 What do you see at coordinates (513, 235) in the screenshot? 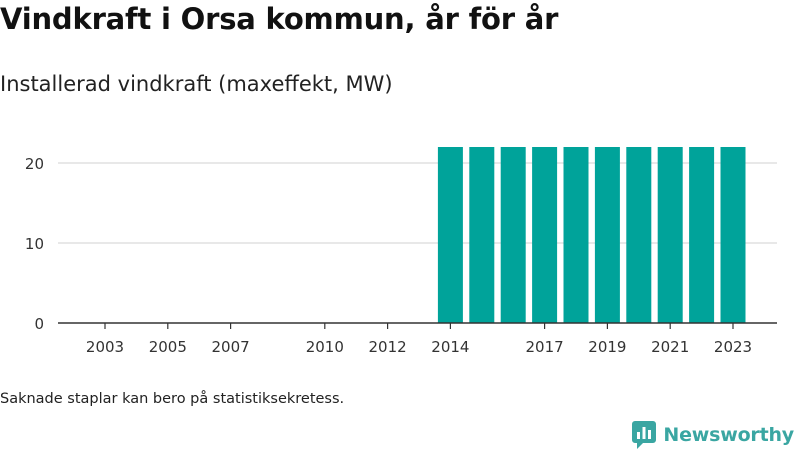
I see `bar-2016` at bounding box center [513, 235].